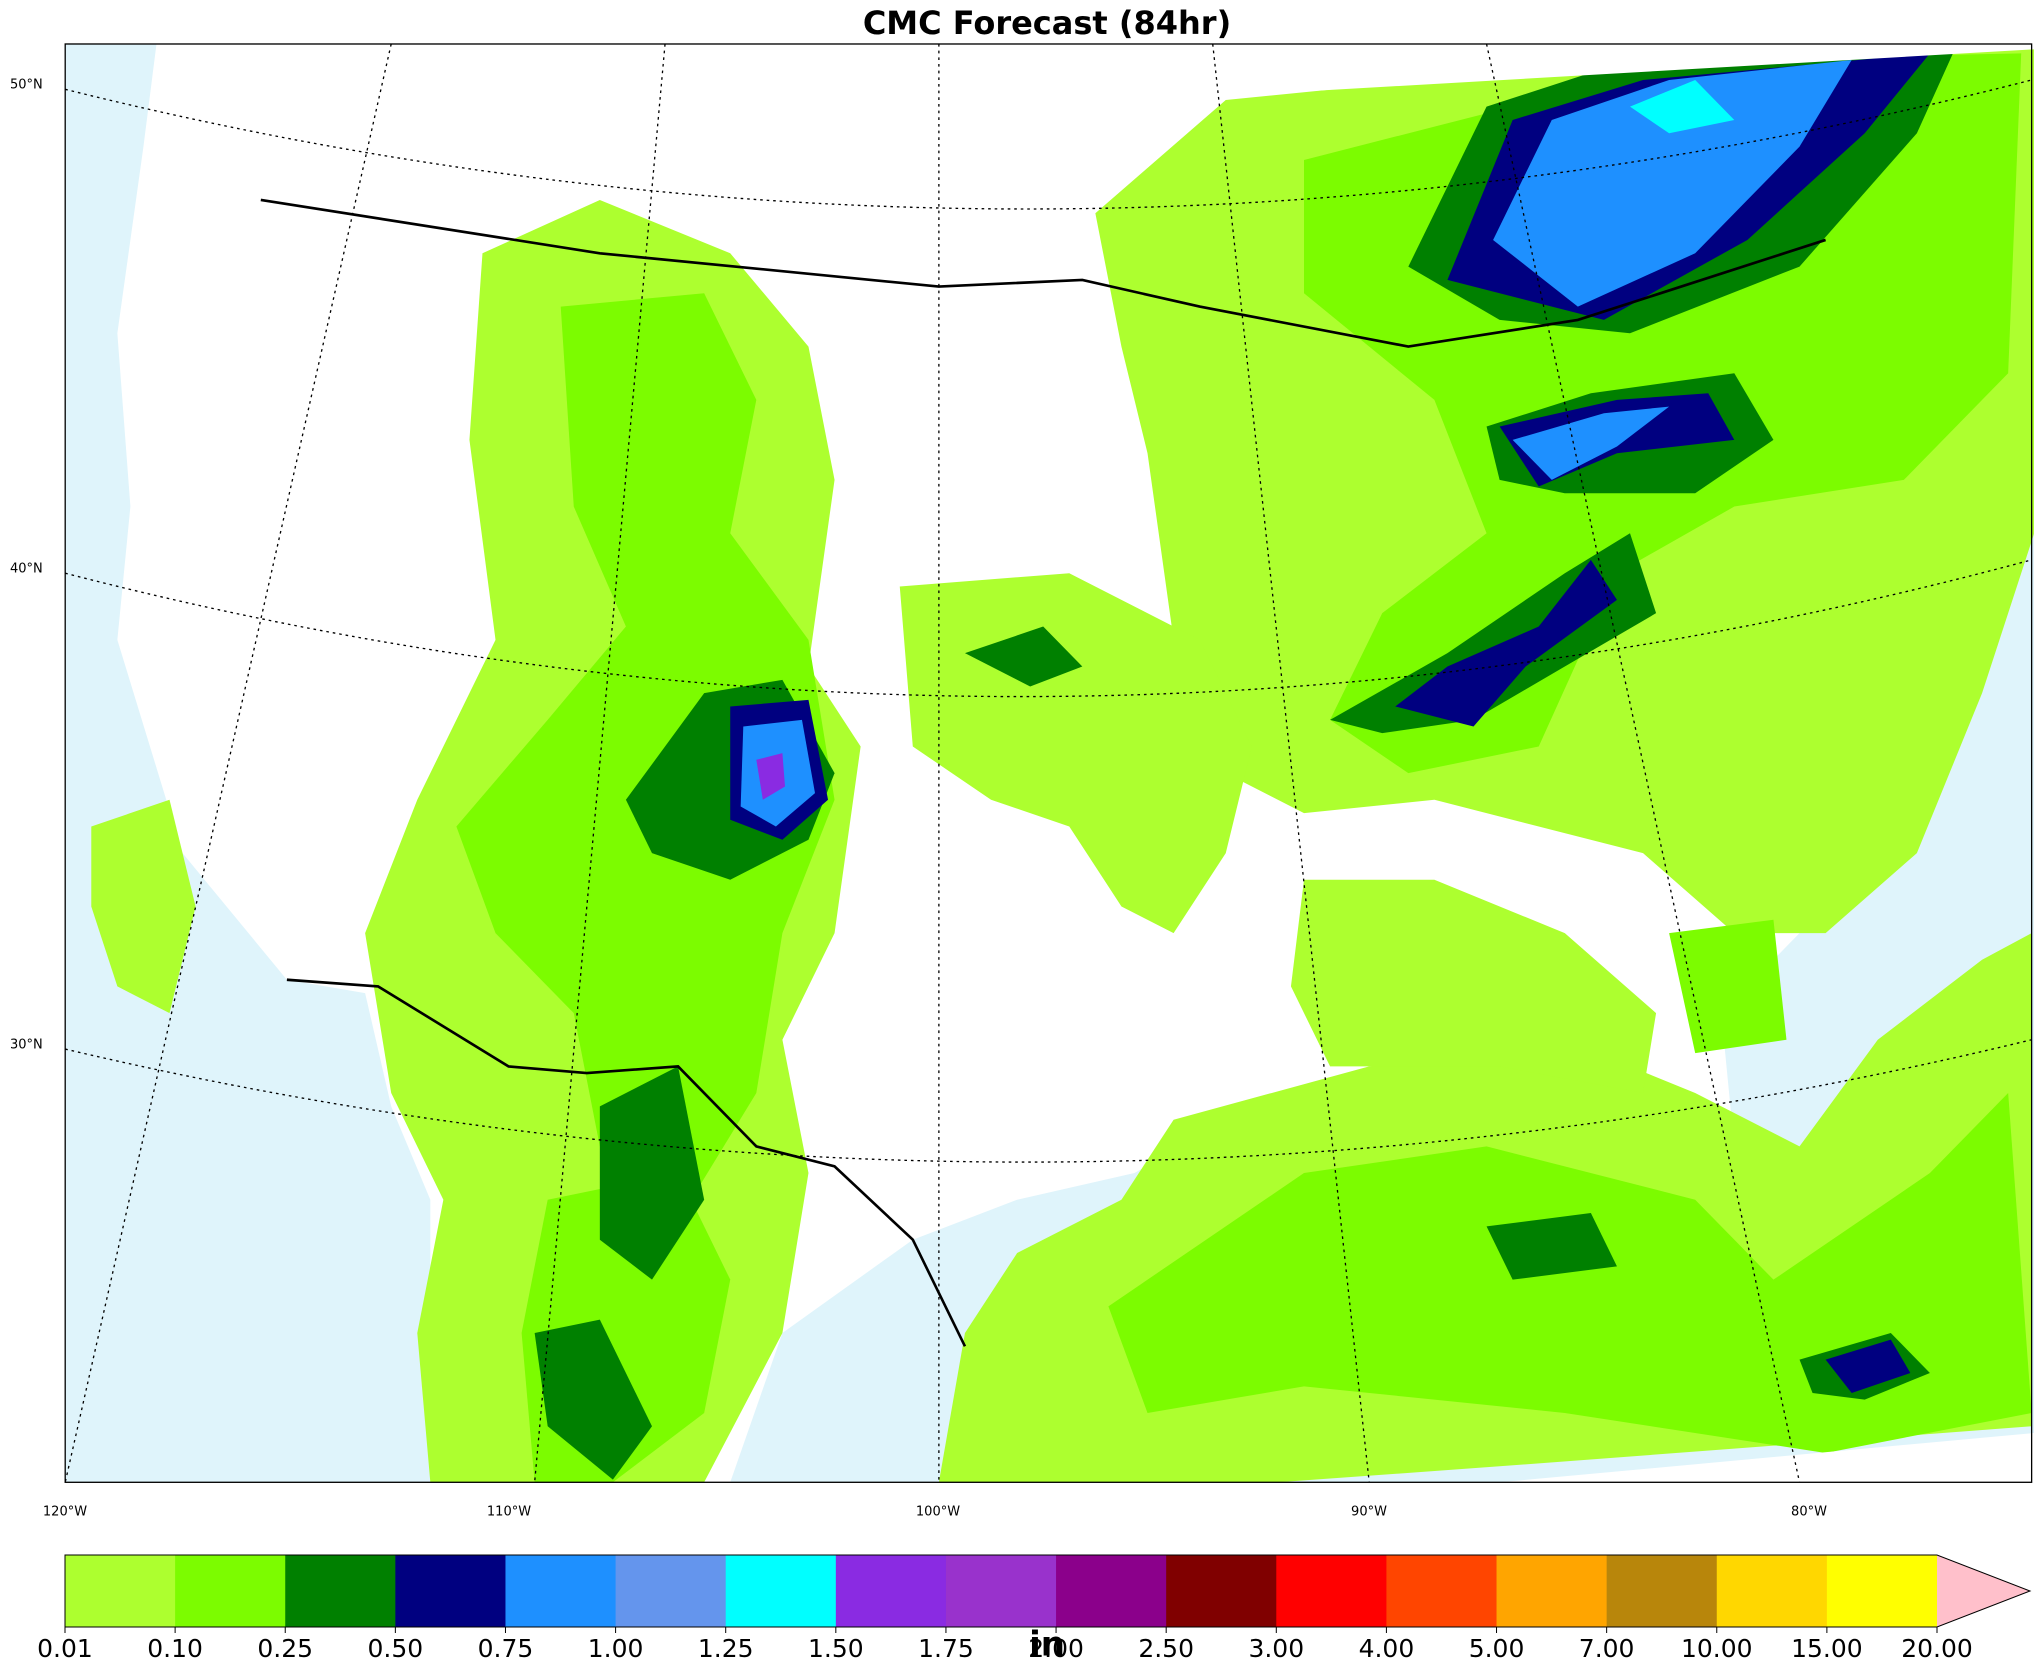  What do you see at coordinates (285, 1648) in the screenshot?
I see `colorbar-label: 0.25` at bounding box center [285, 1648].